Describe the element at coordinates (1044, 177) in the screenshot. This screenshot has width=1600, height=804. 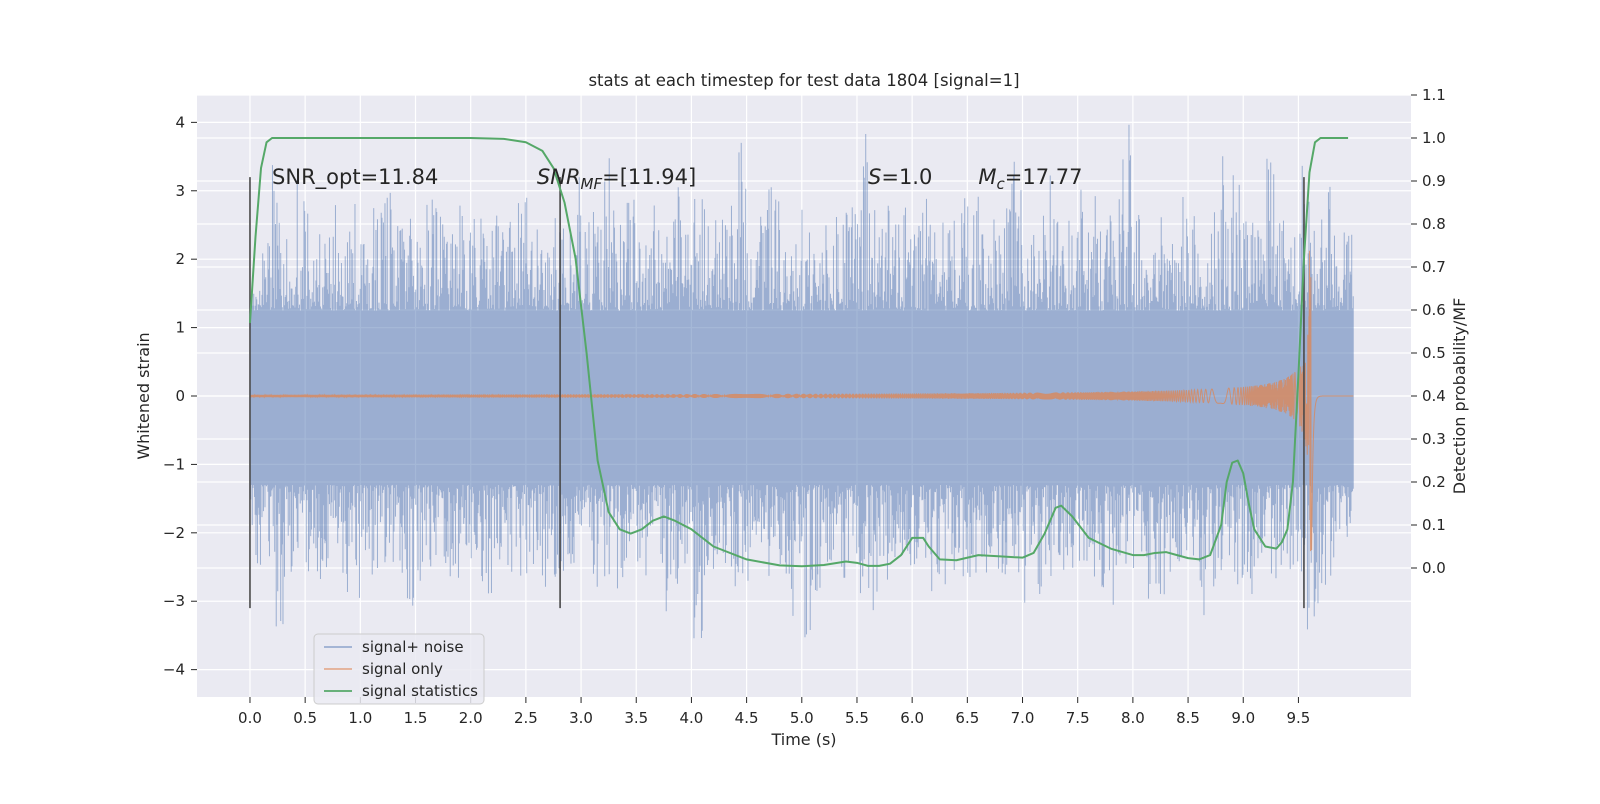
I see `annotation-value: =17.77` at that location.